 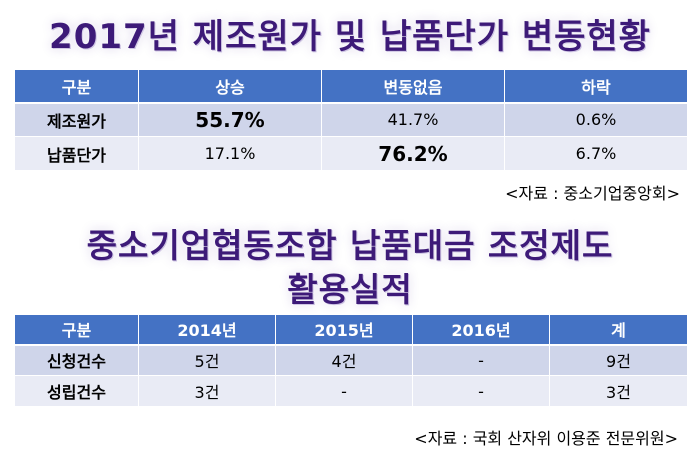 What do you see at coordinates (618, 360) in the screenshot?
I see `cell-value: 9건` at bounding box center [618, 360].